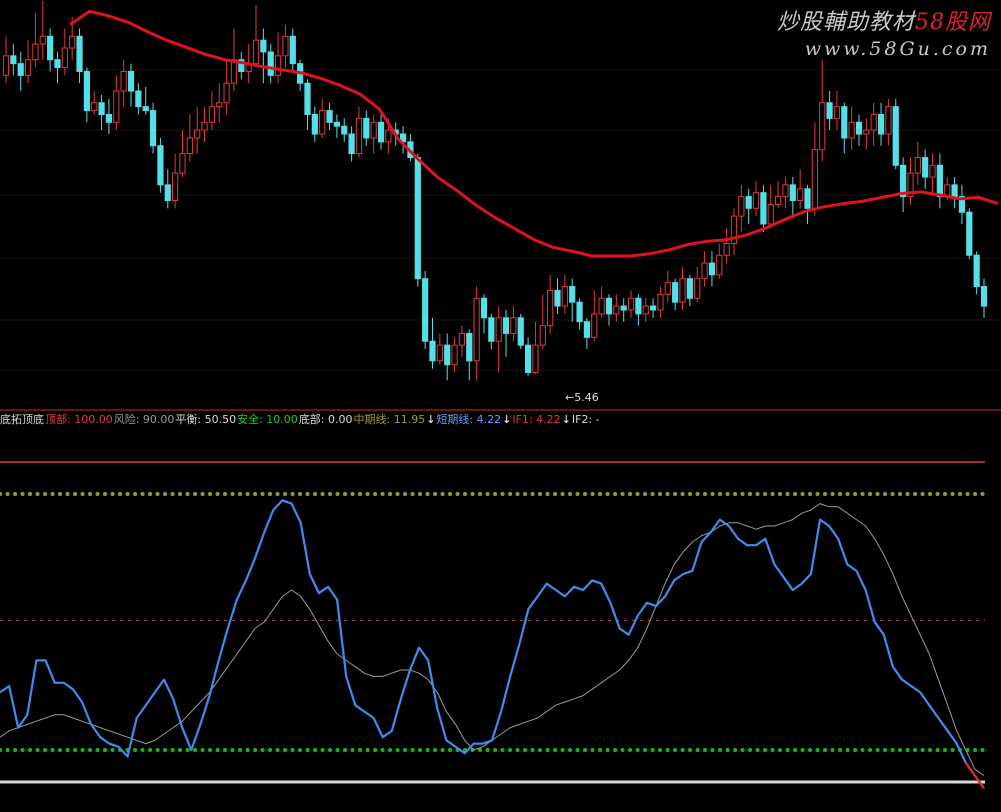 This screenshot has height=812, width=1001. What do you see at coordinates (267, 419) in the screenshot?
I see `legend-safe: 安全: 10.00` at bounding box center [267, 419].